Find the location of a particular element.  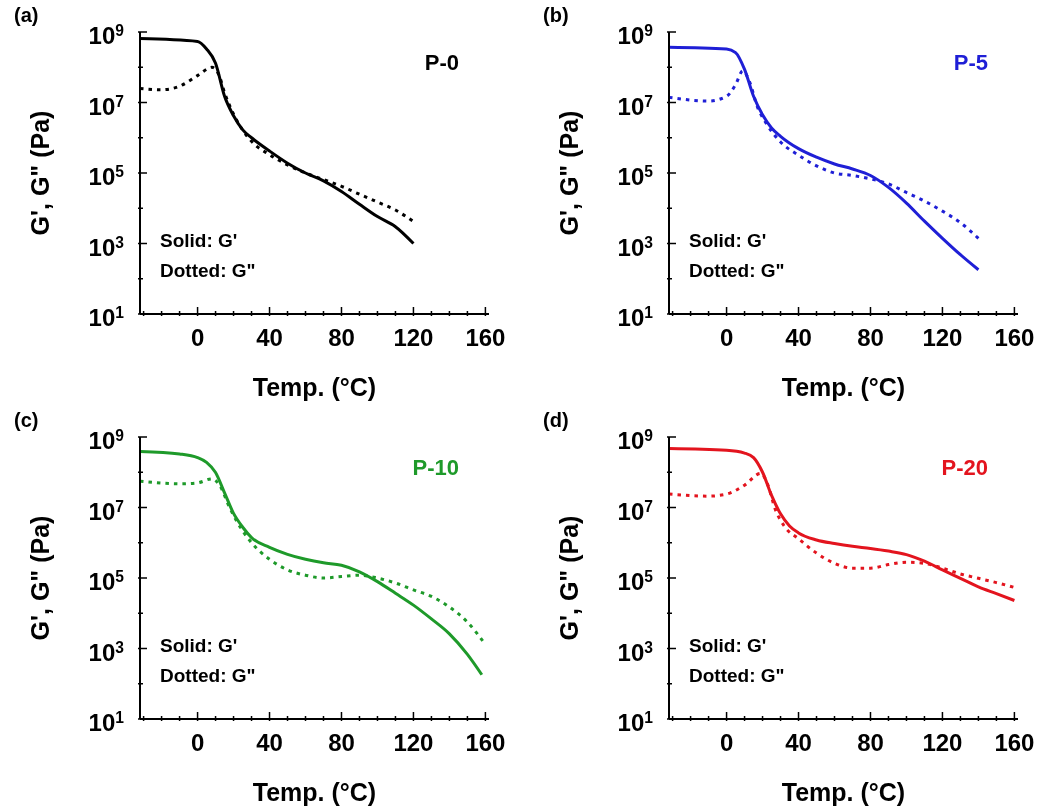

annotation: P-0 is located at coordinates (441, 63).